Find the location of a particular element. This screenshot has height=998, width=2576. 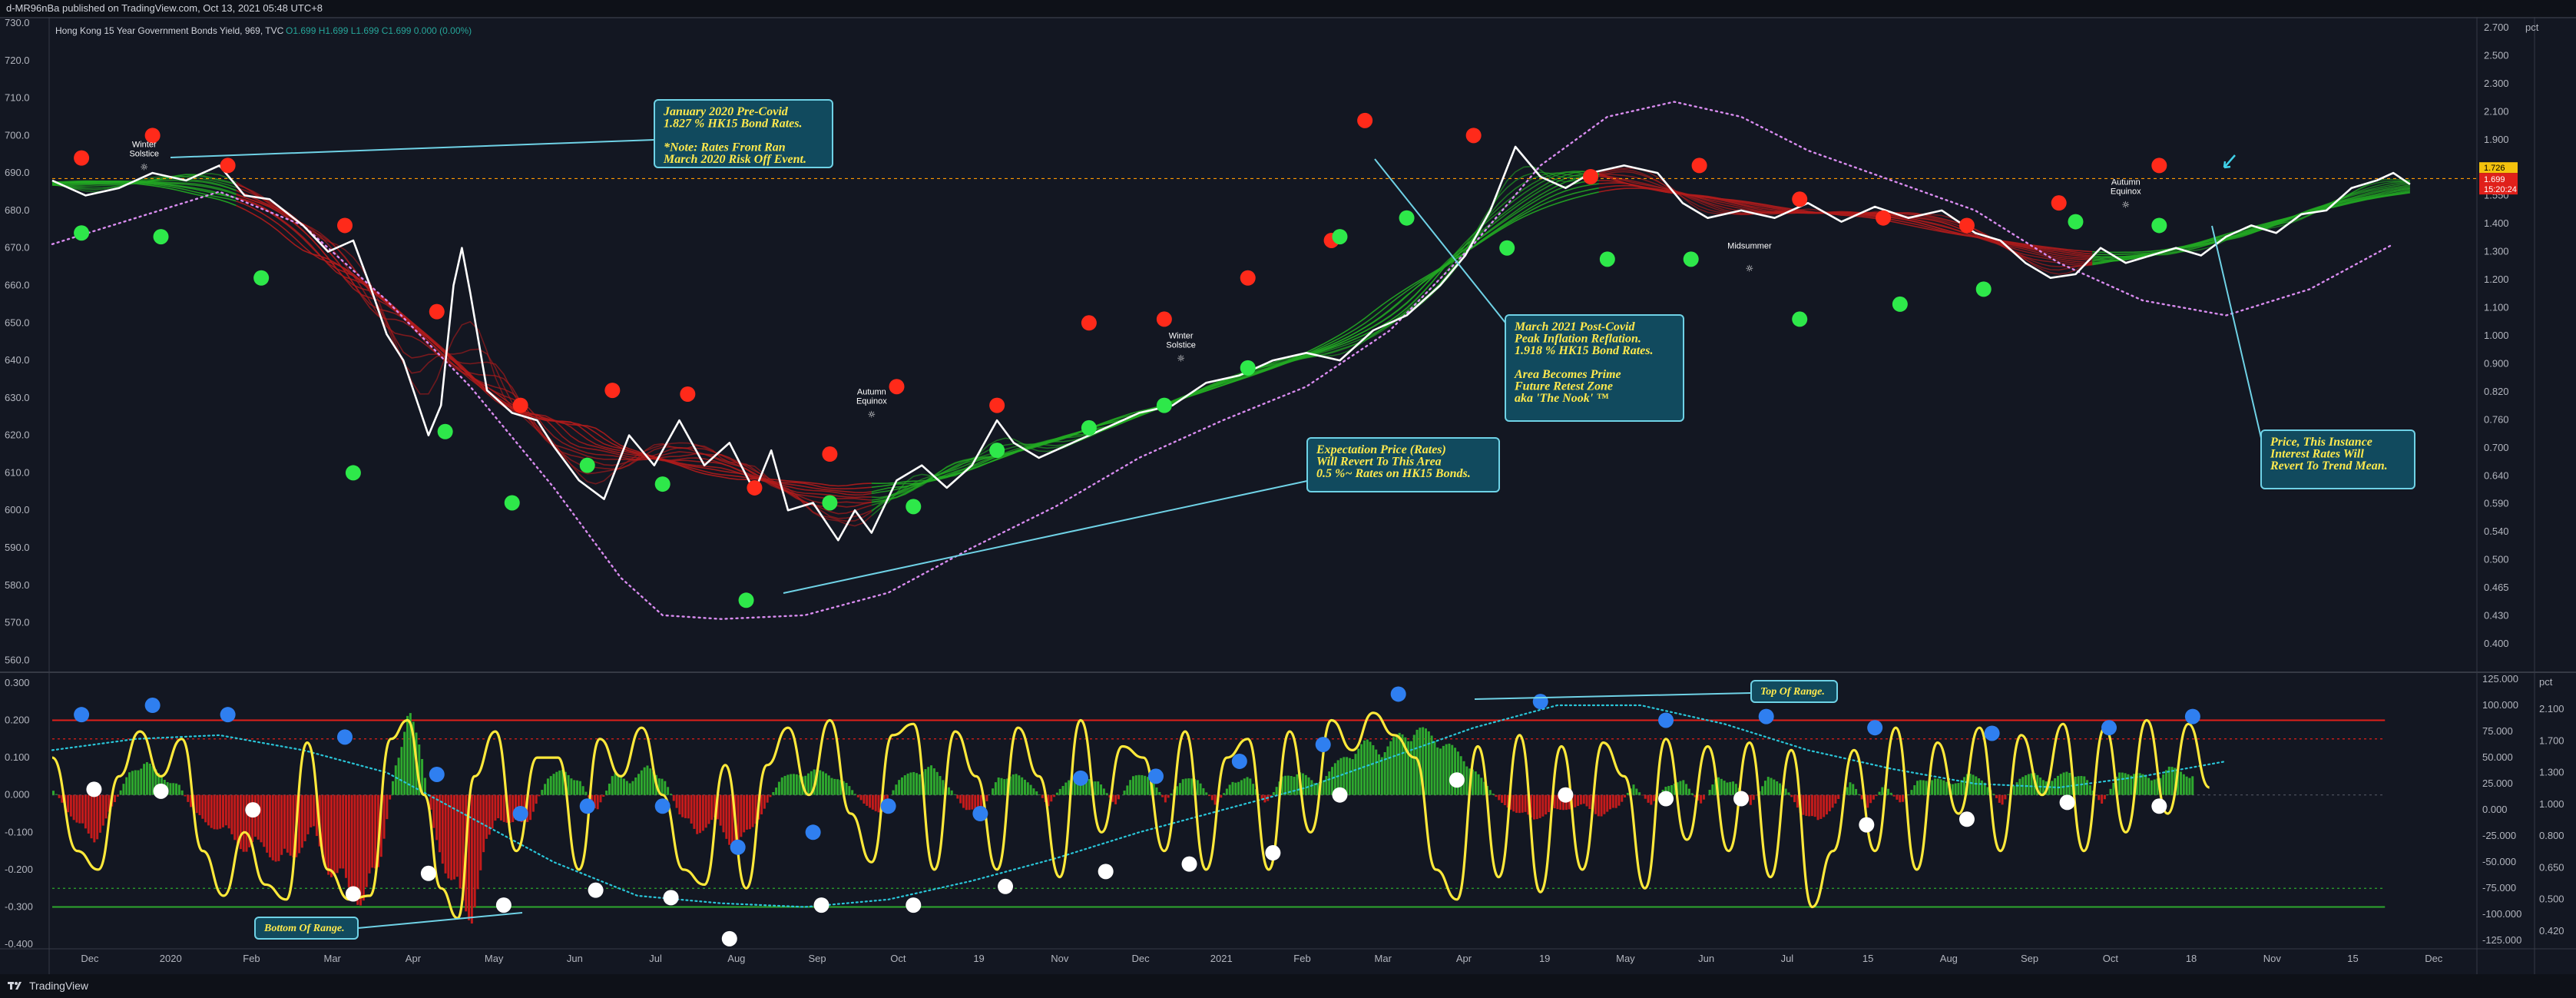

right-axis-tick: 0.430 is located at coordinates (2497, 616).